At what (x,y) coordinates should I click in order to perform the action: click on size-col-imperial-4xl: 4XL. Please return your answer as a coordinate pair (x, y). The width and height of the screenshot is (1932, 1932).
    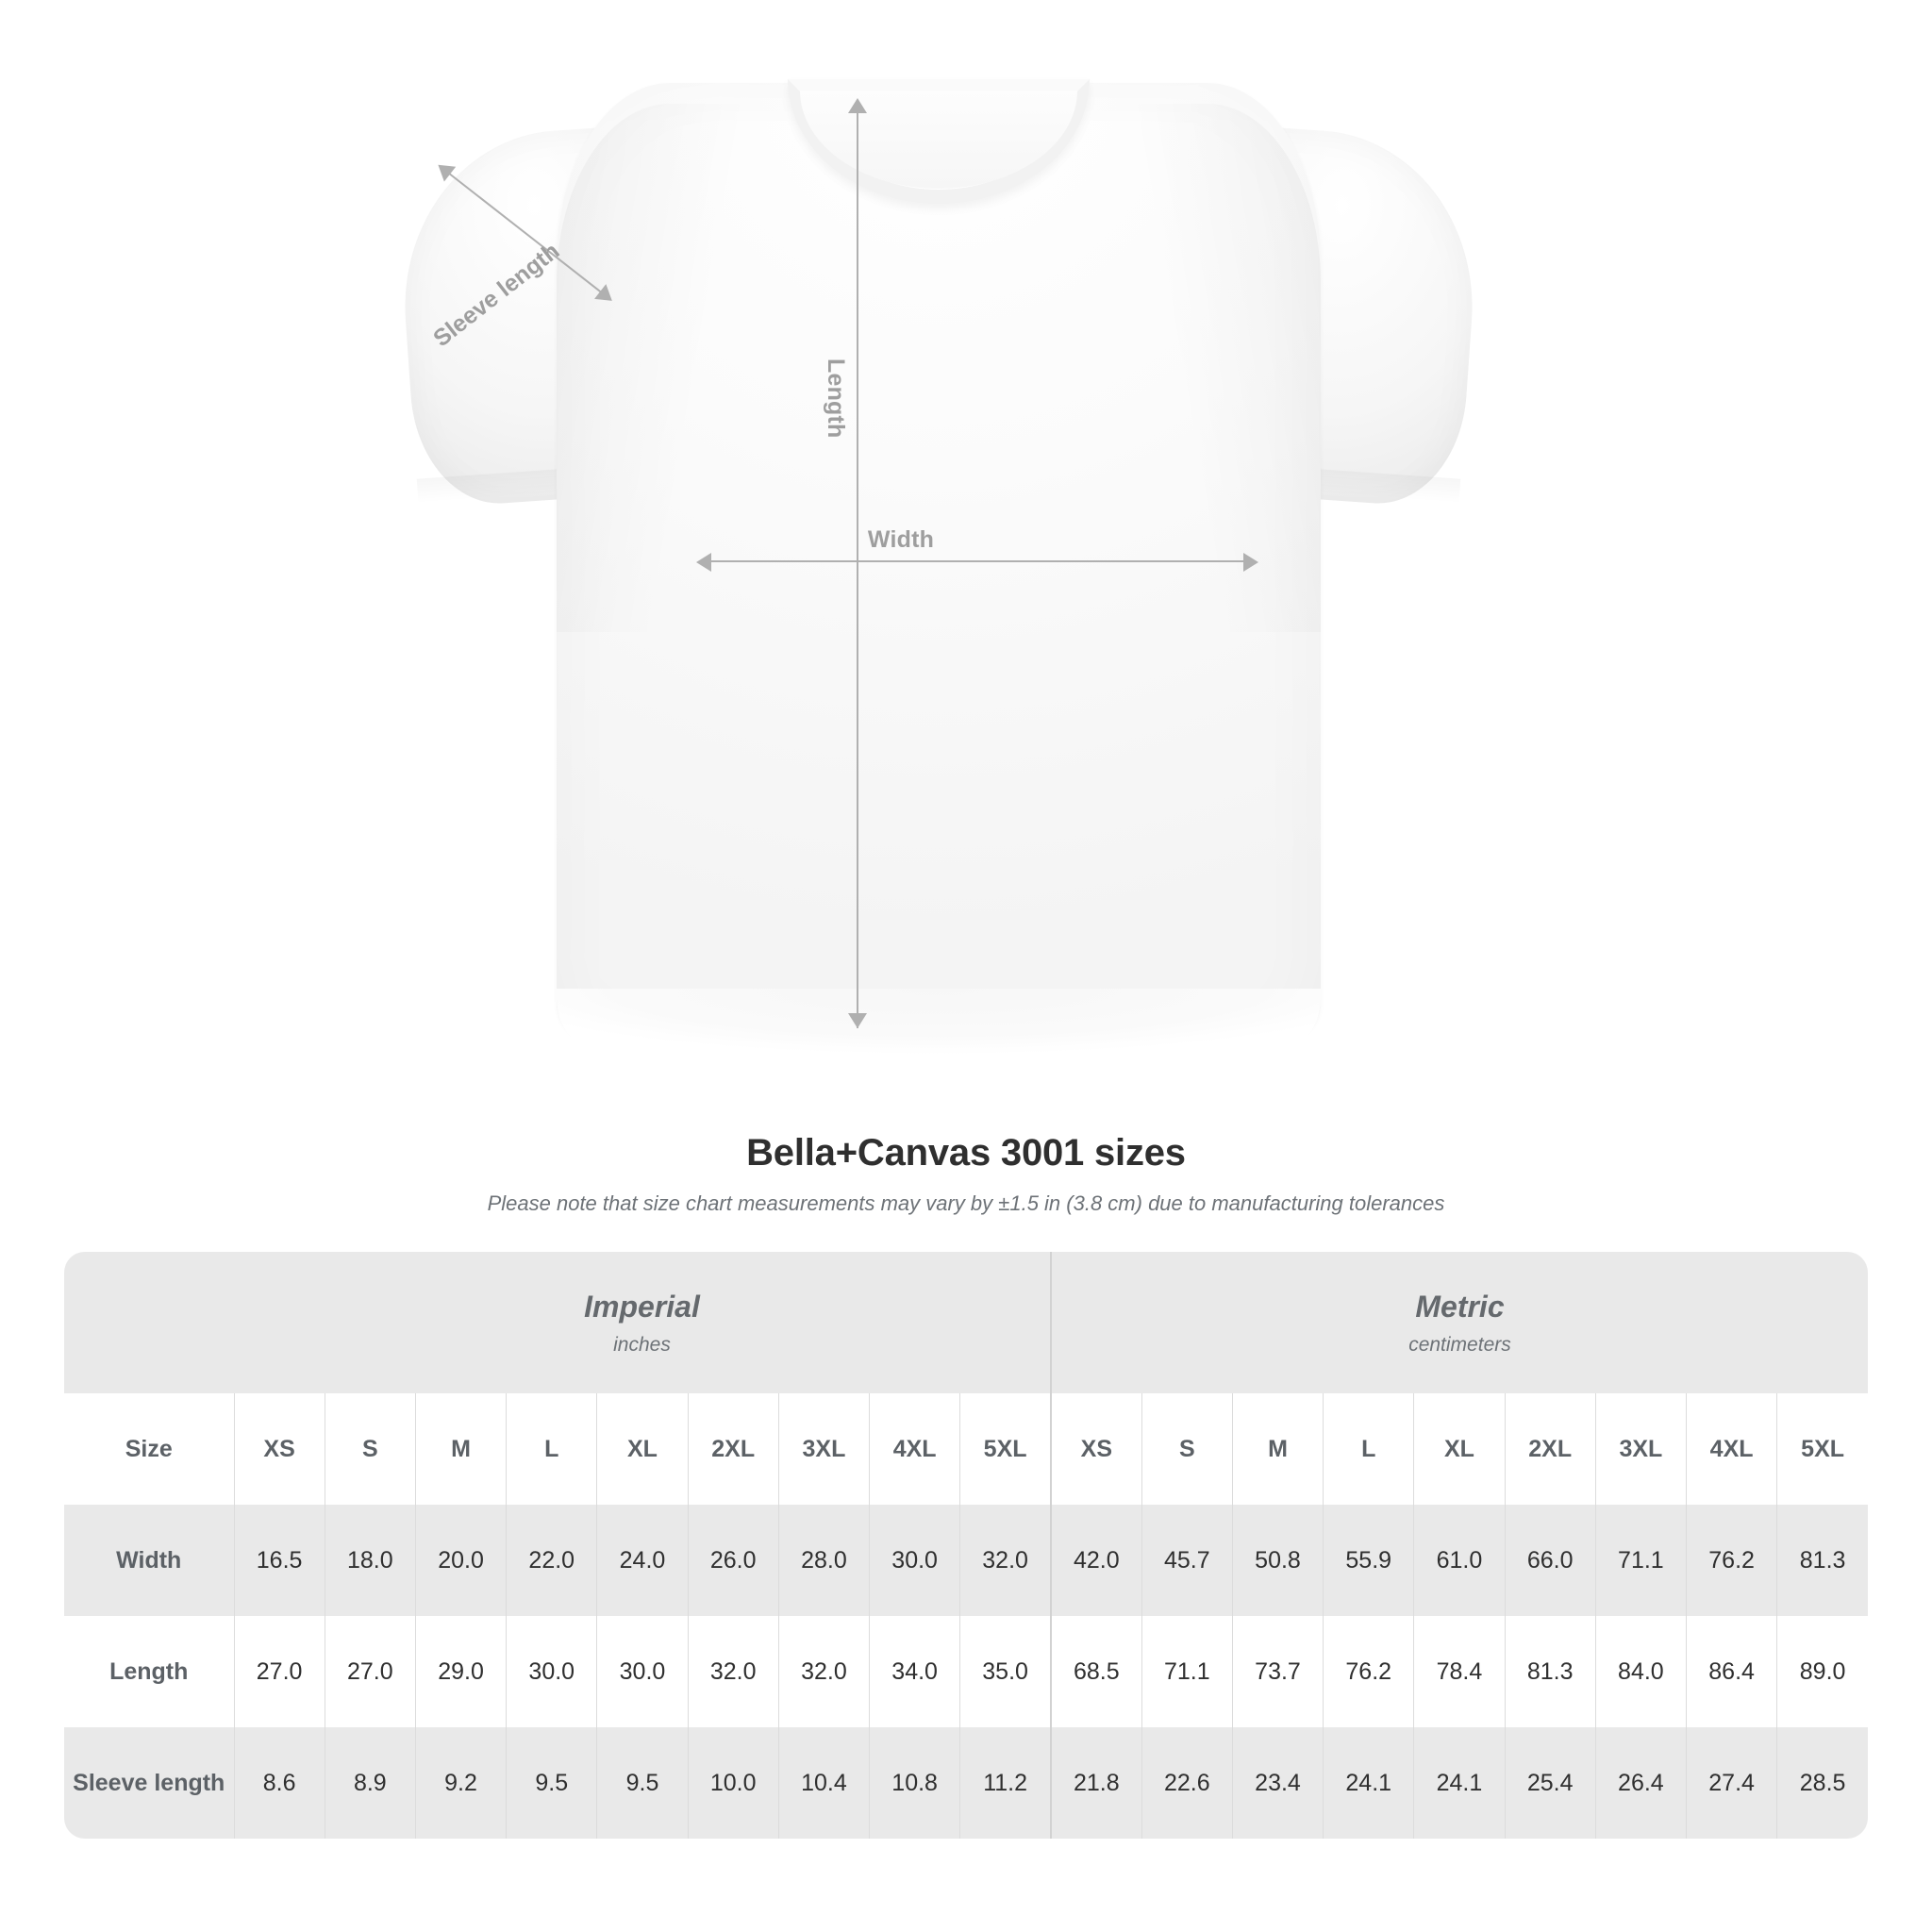
    Looking at the image, I should click on (915, 1449).